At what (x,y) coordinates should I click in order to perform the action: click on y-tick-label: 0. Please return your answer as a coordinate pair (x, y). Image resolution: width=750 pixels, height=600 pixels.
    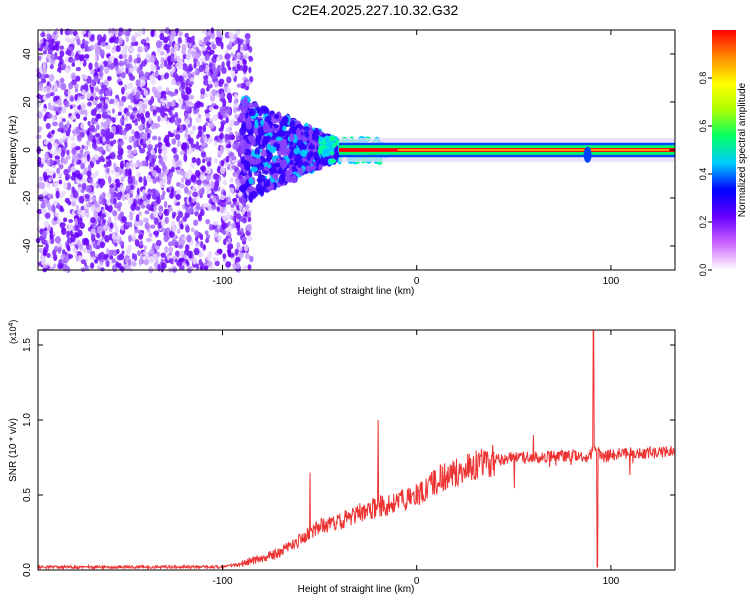
    Looking at the image, I should click on (27, 150).